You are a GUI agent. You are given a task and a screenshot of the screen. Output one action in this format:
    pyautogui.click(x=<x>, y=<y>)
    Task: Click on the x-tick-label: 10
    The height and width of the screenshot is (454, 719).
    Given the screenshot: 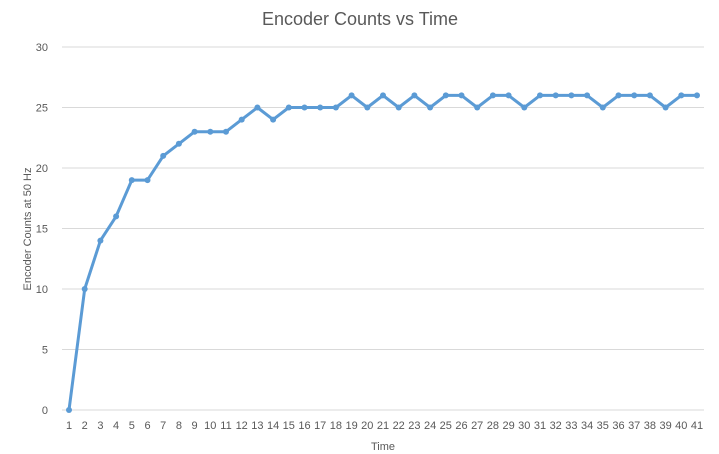 What is the action you would take?
    pyautogui.click(x=210, y=426)
    